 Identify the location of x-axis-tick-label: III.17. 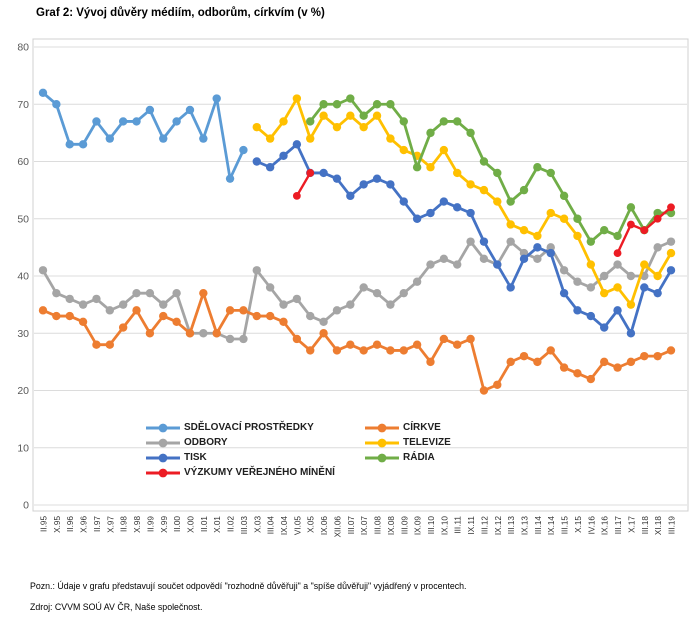
(618, 525).